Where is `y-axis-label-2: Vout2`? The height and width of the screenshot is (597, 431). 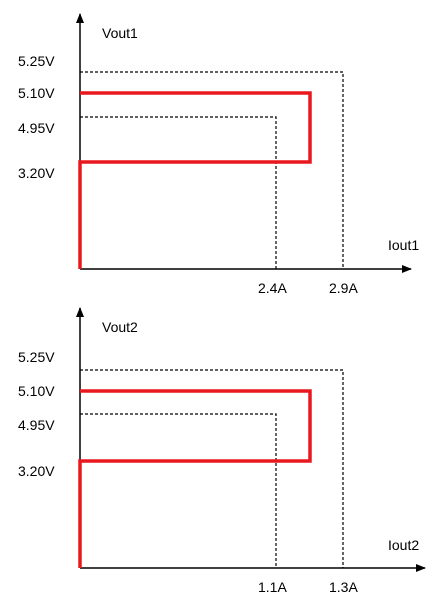 y-axis-label-2: Vout2 is located at coordinates (120, 327).